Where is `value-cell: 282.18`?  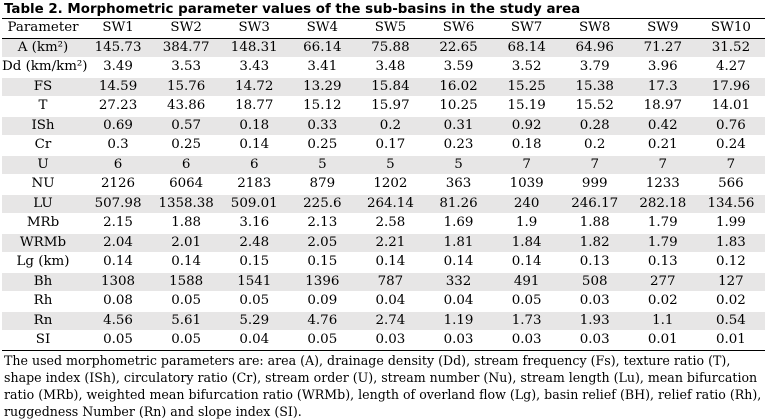 value-cell: 282.18 is located at coordinates (662, 204).